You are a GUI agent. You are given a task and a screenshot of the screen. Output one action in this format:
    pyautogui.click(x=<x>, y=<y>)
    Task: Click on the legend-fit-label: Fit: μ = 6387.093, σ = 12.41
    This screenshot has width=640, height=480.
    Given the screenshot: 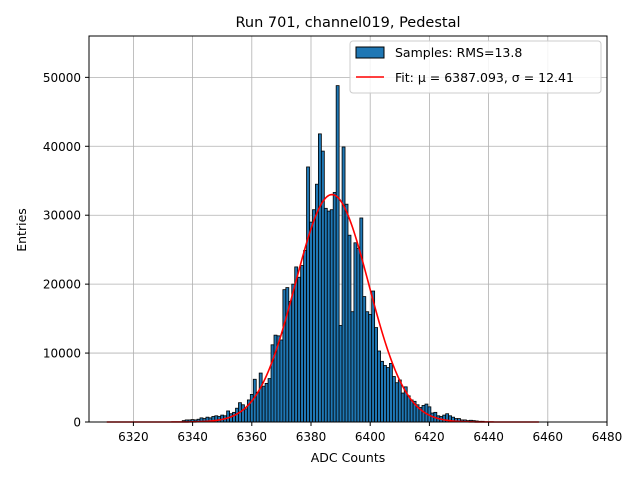 What is the action you would take?
    pyautogui.click(x=484, y=77)
    